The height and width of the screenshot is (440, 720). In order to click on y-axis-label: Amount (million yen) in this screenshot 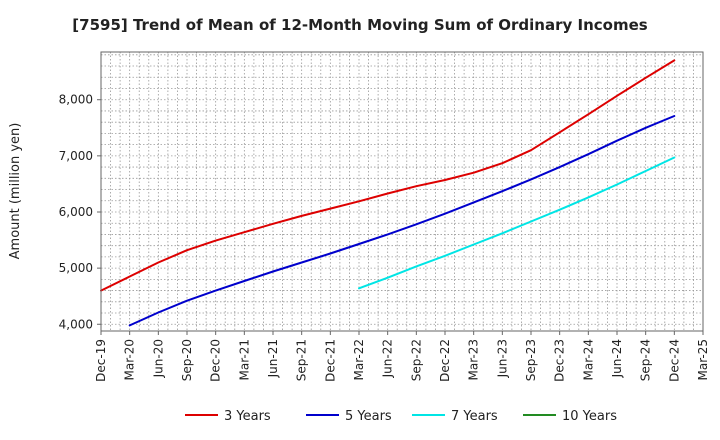, I will do `click(15, 191)`.